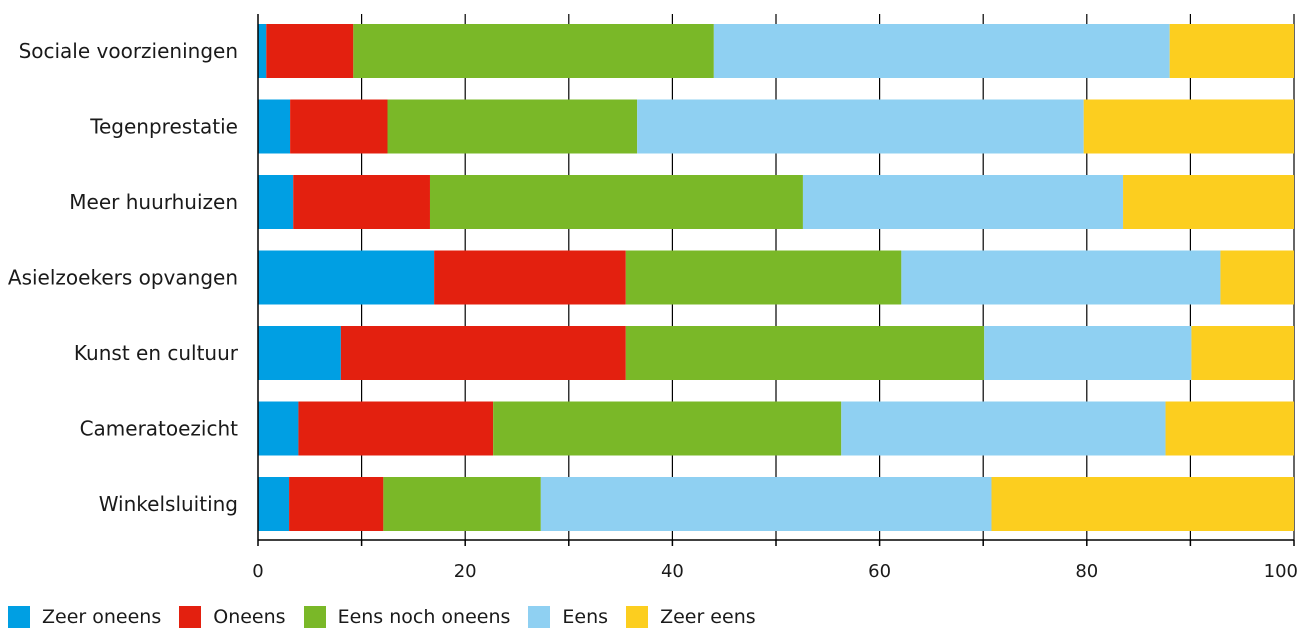  What do you see at coordinates (156, 353) in the screenshot?
I see `category-label: Kunst en cultuur` at bounding box center [156, 353].